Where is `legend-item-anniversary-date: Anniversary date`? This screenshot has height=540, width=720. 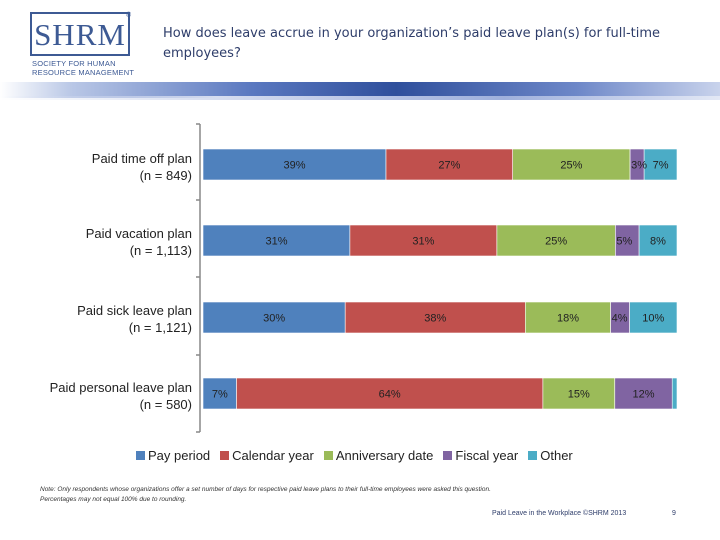
legend-item-anniversary-date: Anniversary date is located at coordinates (378, 455).